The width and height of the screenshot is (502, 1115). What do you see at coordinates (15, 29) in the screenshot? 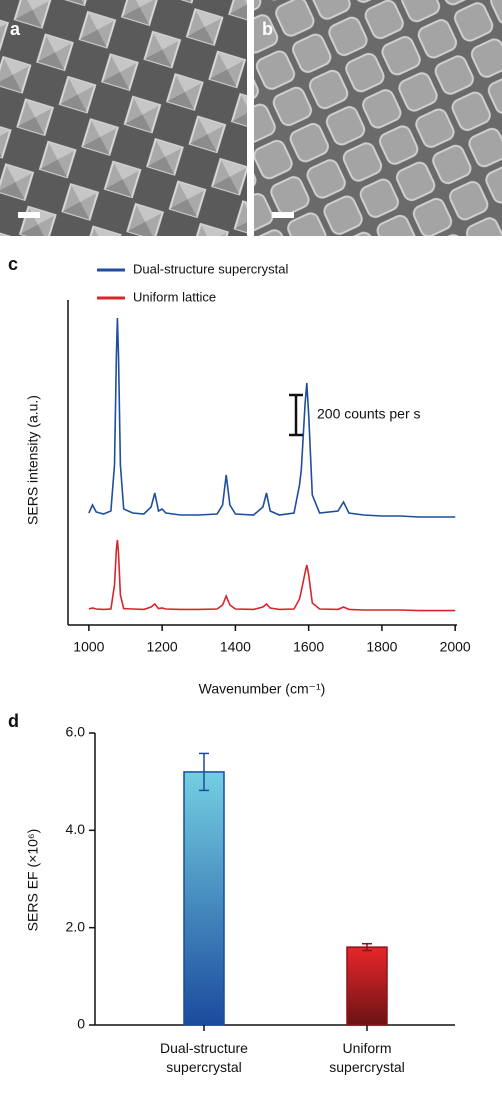
I see `panel-label: a` at bounding box center [15, 29].